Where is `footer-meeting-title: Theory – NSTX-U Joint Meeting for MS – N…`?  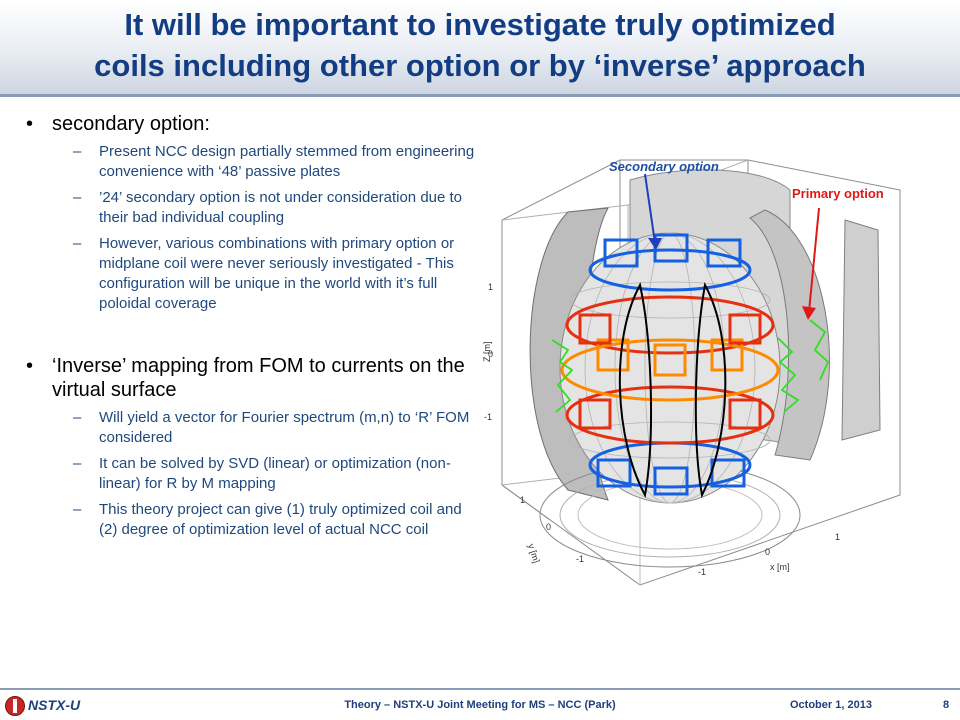
footer-meeting-title: Theory – NSTX-U Joint Meeting for MS – N… is located at coordinates (480, 705).